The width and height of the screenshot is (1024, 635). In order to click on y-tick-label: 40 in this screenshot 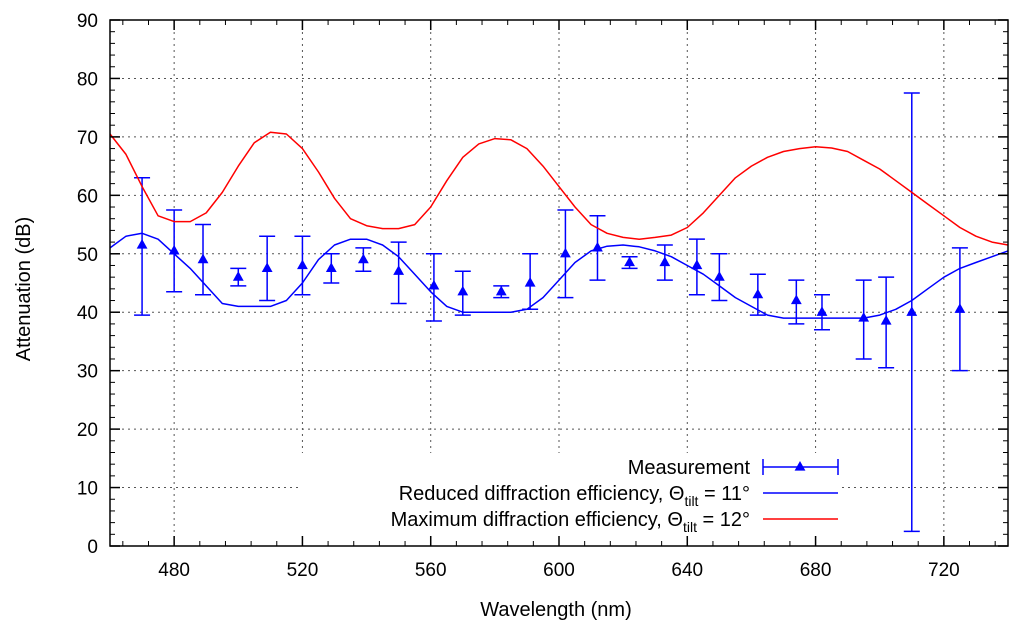, I will do `click(87, 313)`.